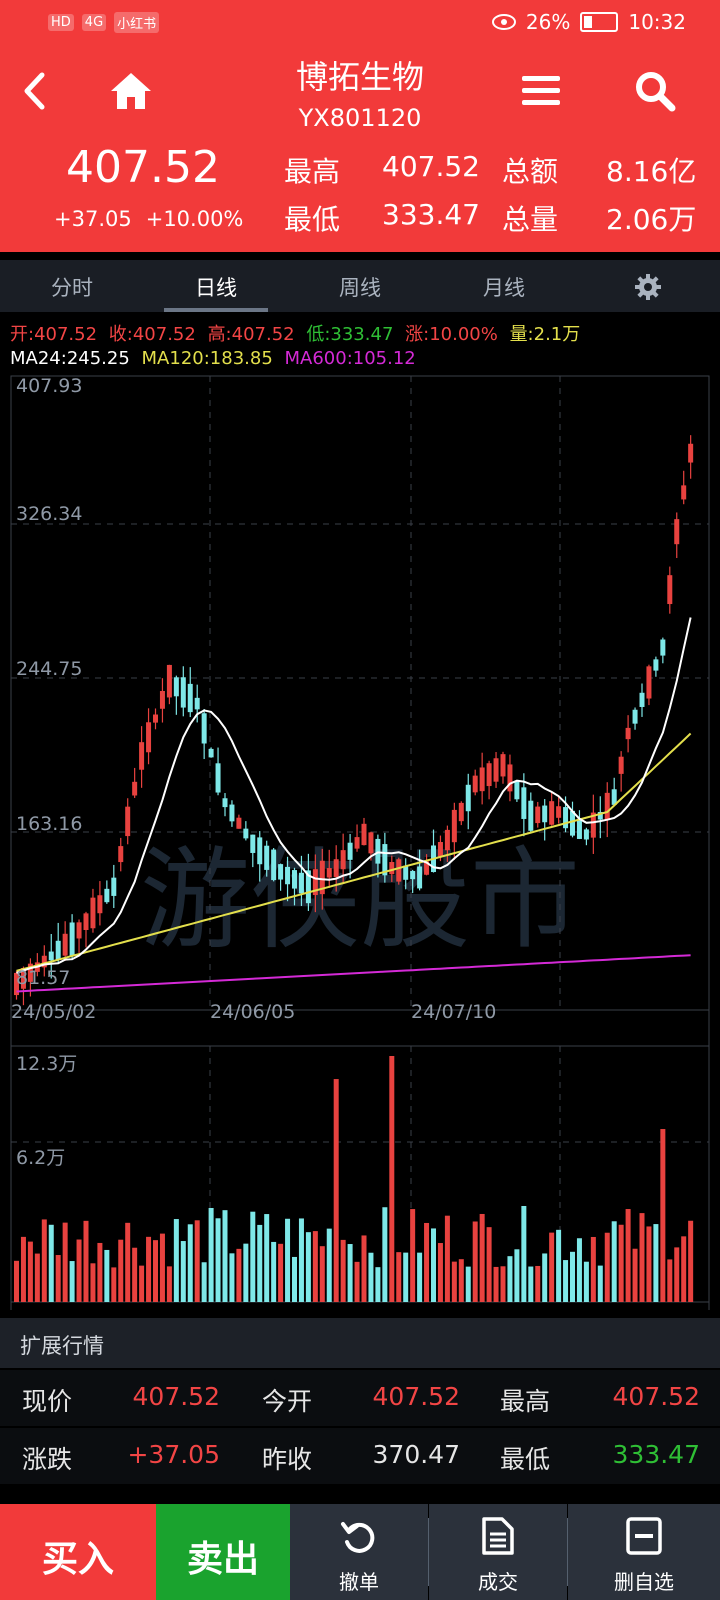 This screenshot has width=720, height=1600. What do you see at coordinates (77, 1559) in the screenshot?
I see `buy-label: 买入` at bounding box center [77, 1559].